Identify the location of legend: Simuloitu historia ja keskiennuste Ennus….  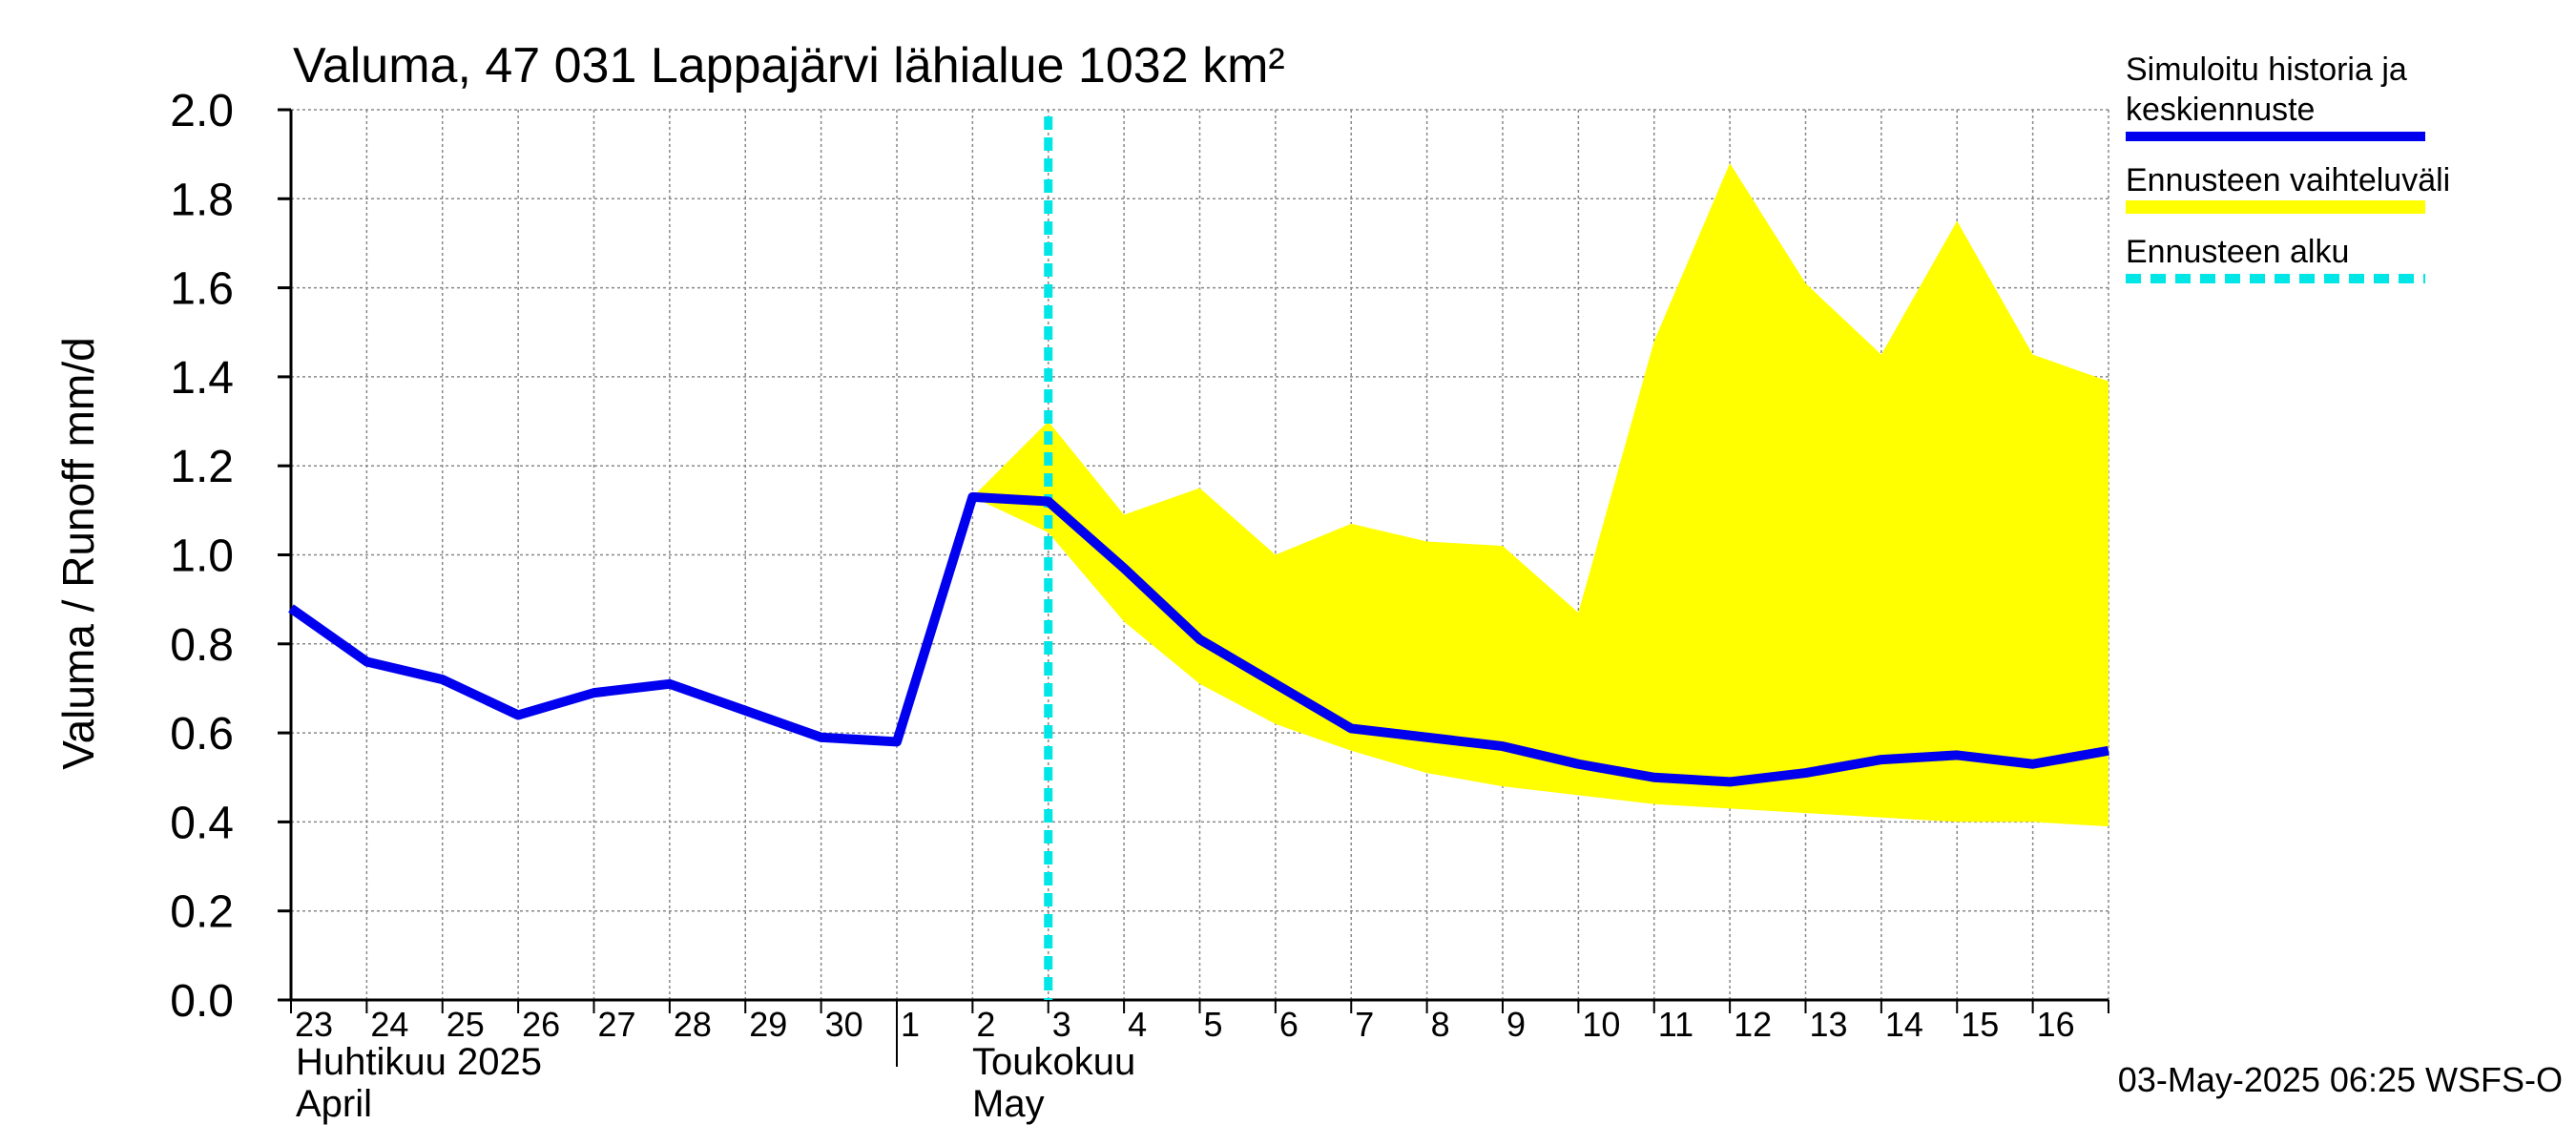
(2288, 167).